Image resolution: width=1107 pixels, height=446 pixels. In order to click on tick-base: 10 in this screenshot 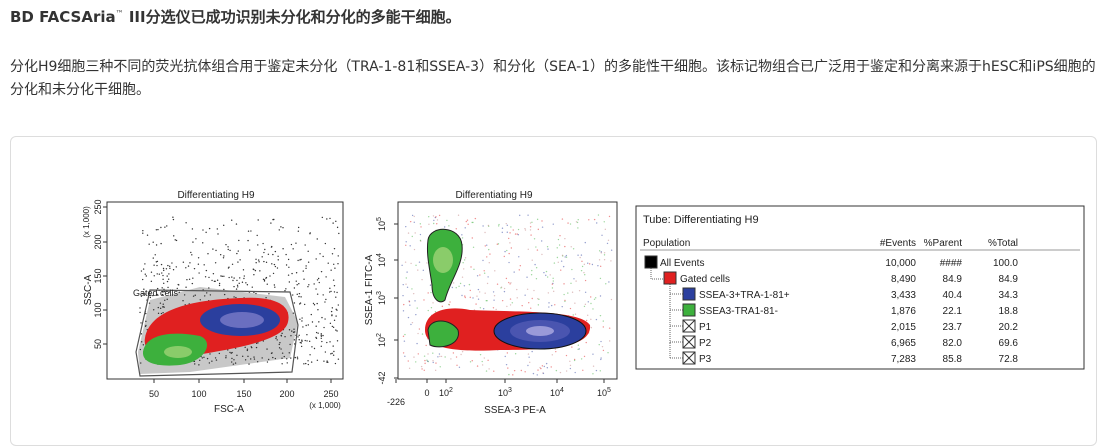, I will do `click(382, 300)`.